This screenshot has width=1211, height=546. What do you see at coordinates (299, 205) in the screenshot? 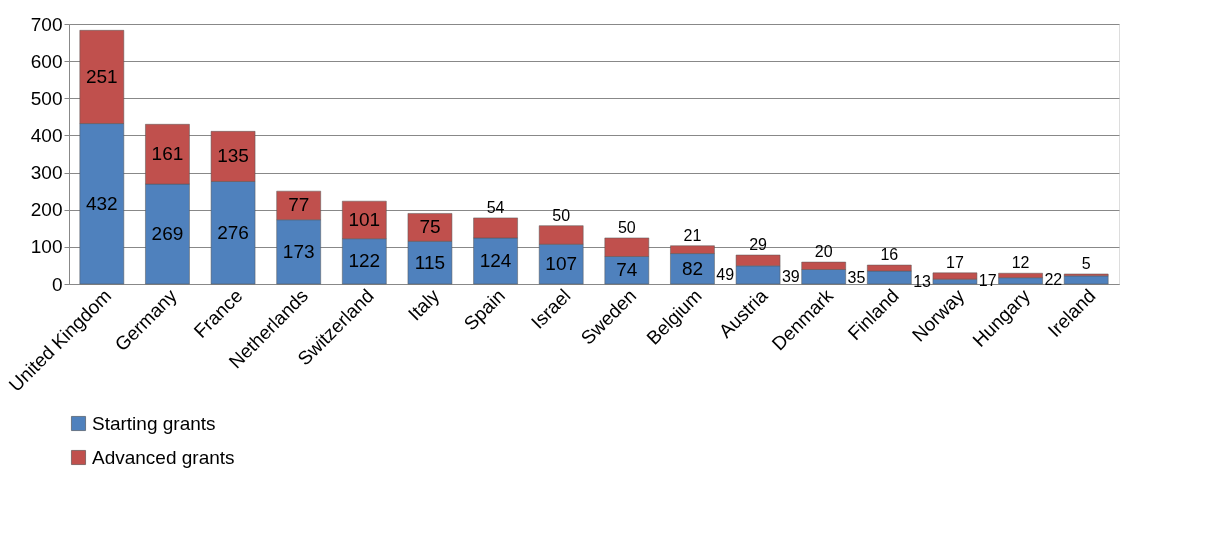
I see `data-label: 77` at bounding box center [299, 205].